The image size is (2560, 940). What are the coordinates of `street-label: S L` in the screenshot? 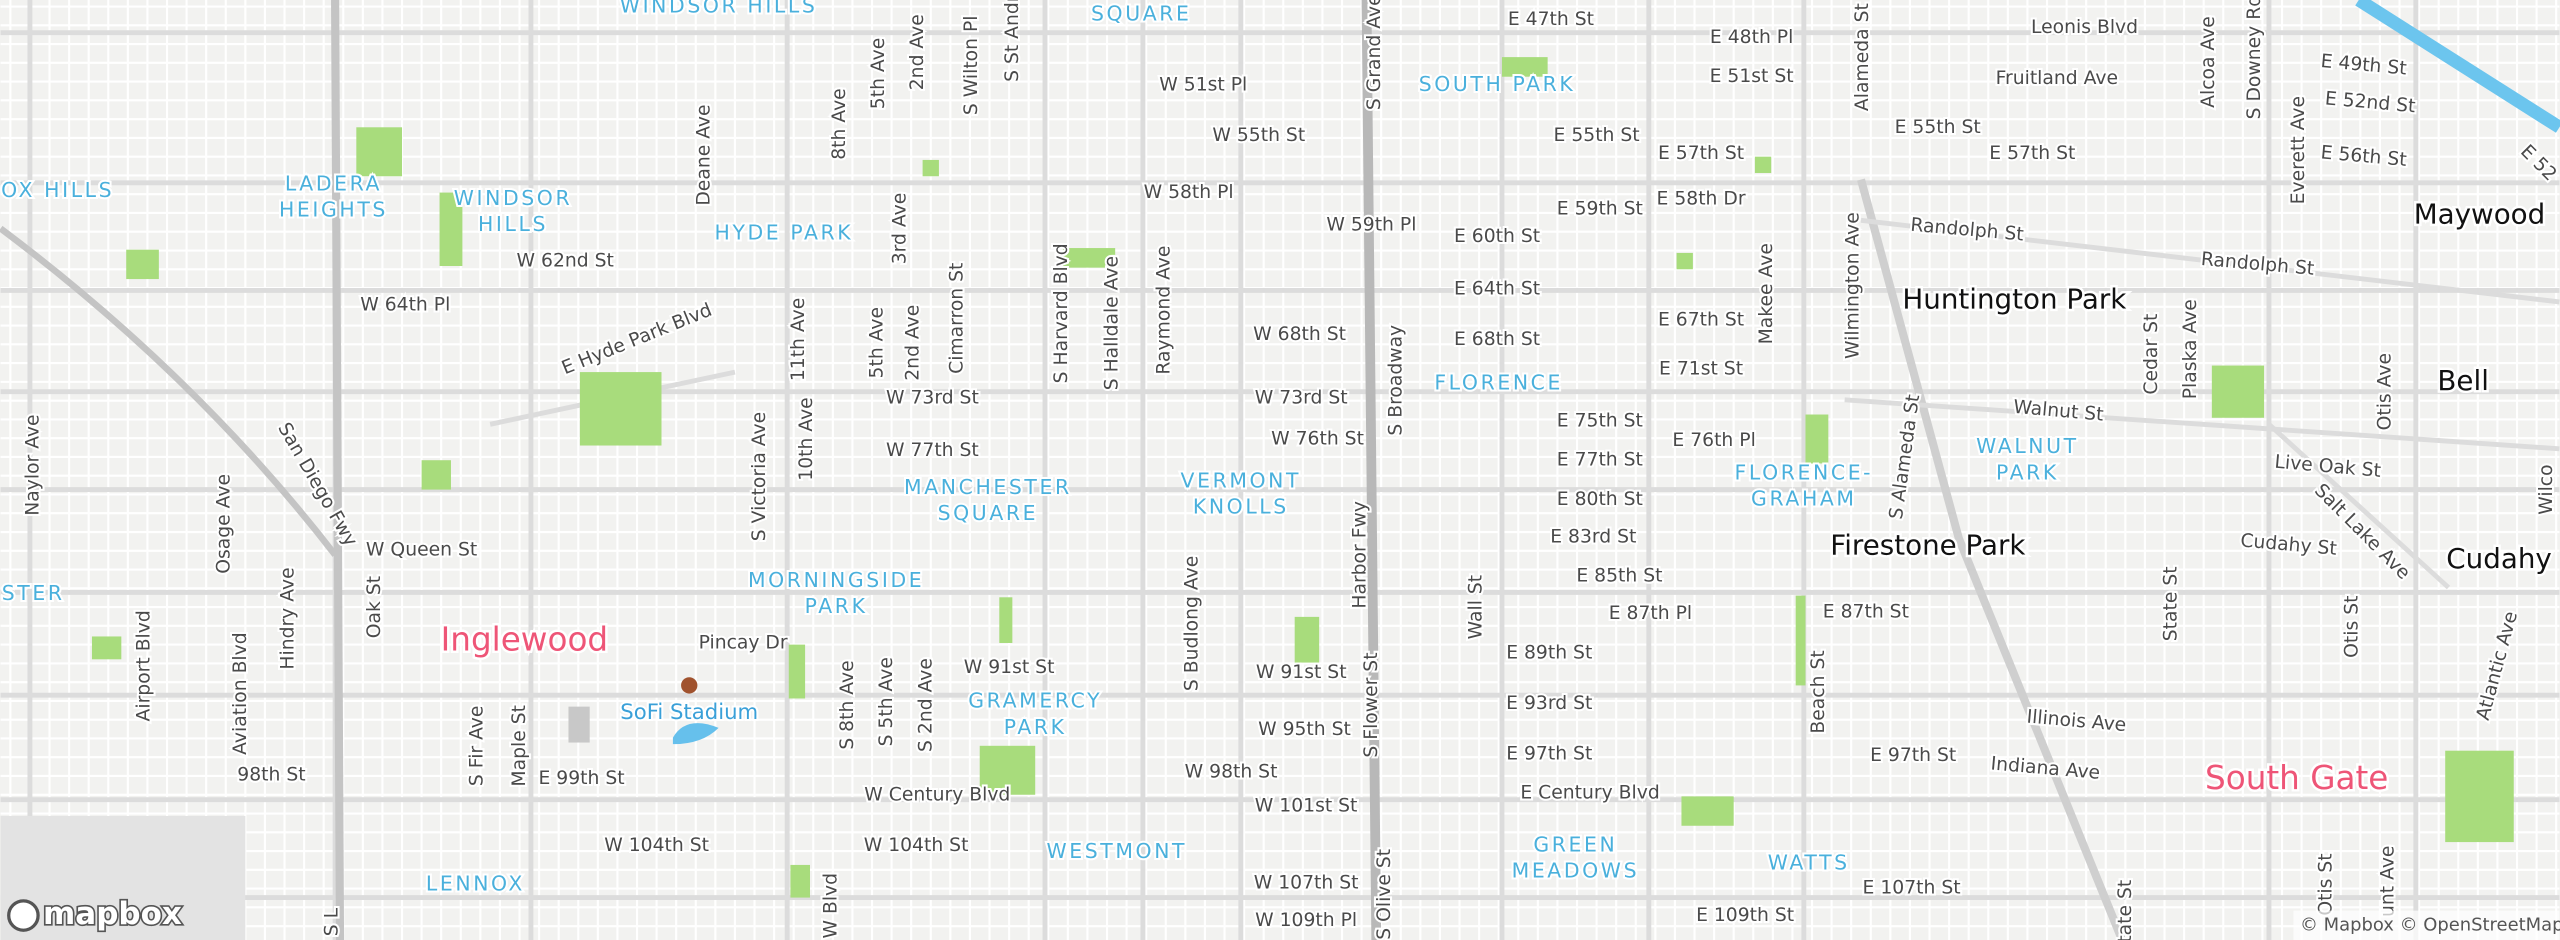 It's located at (331, 921).